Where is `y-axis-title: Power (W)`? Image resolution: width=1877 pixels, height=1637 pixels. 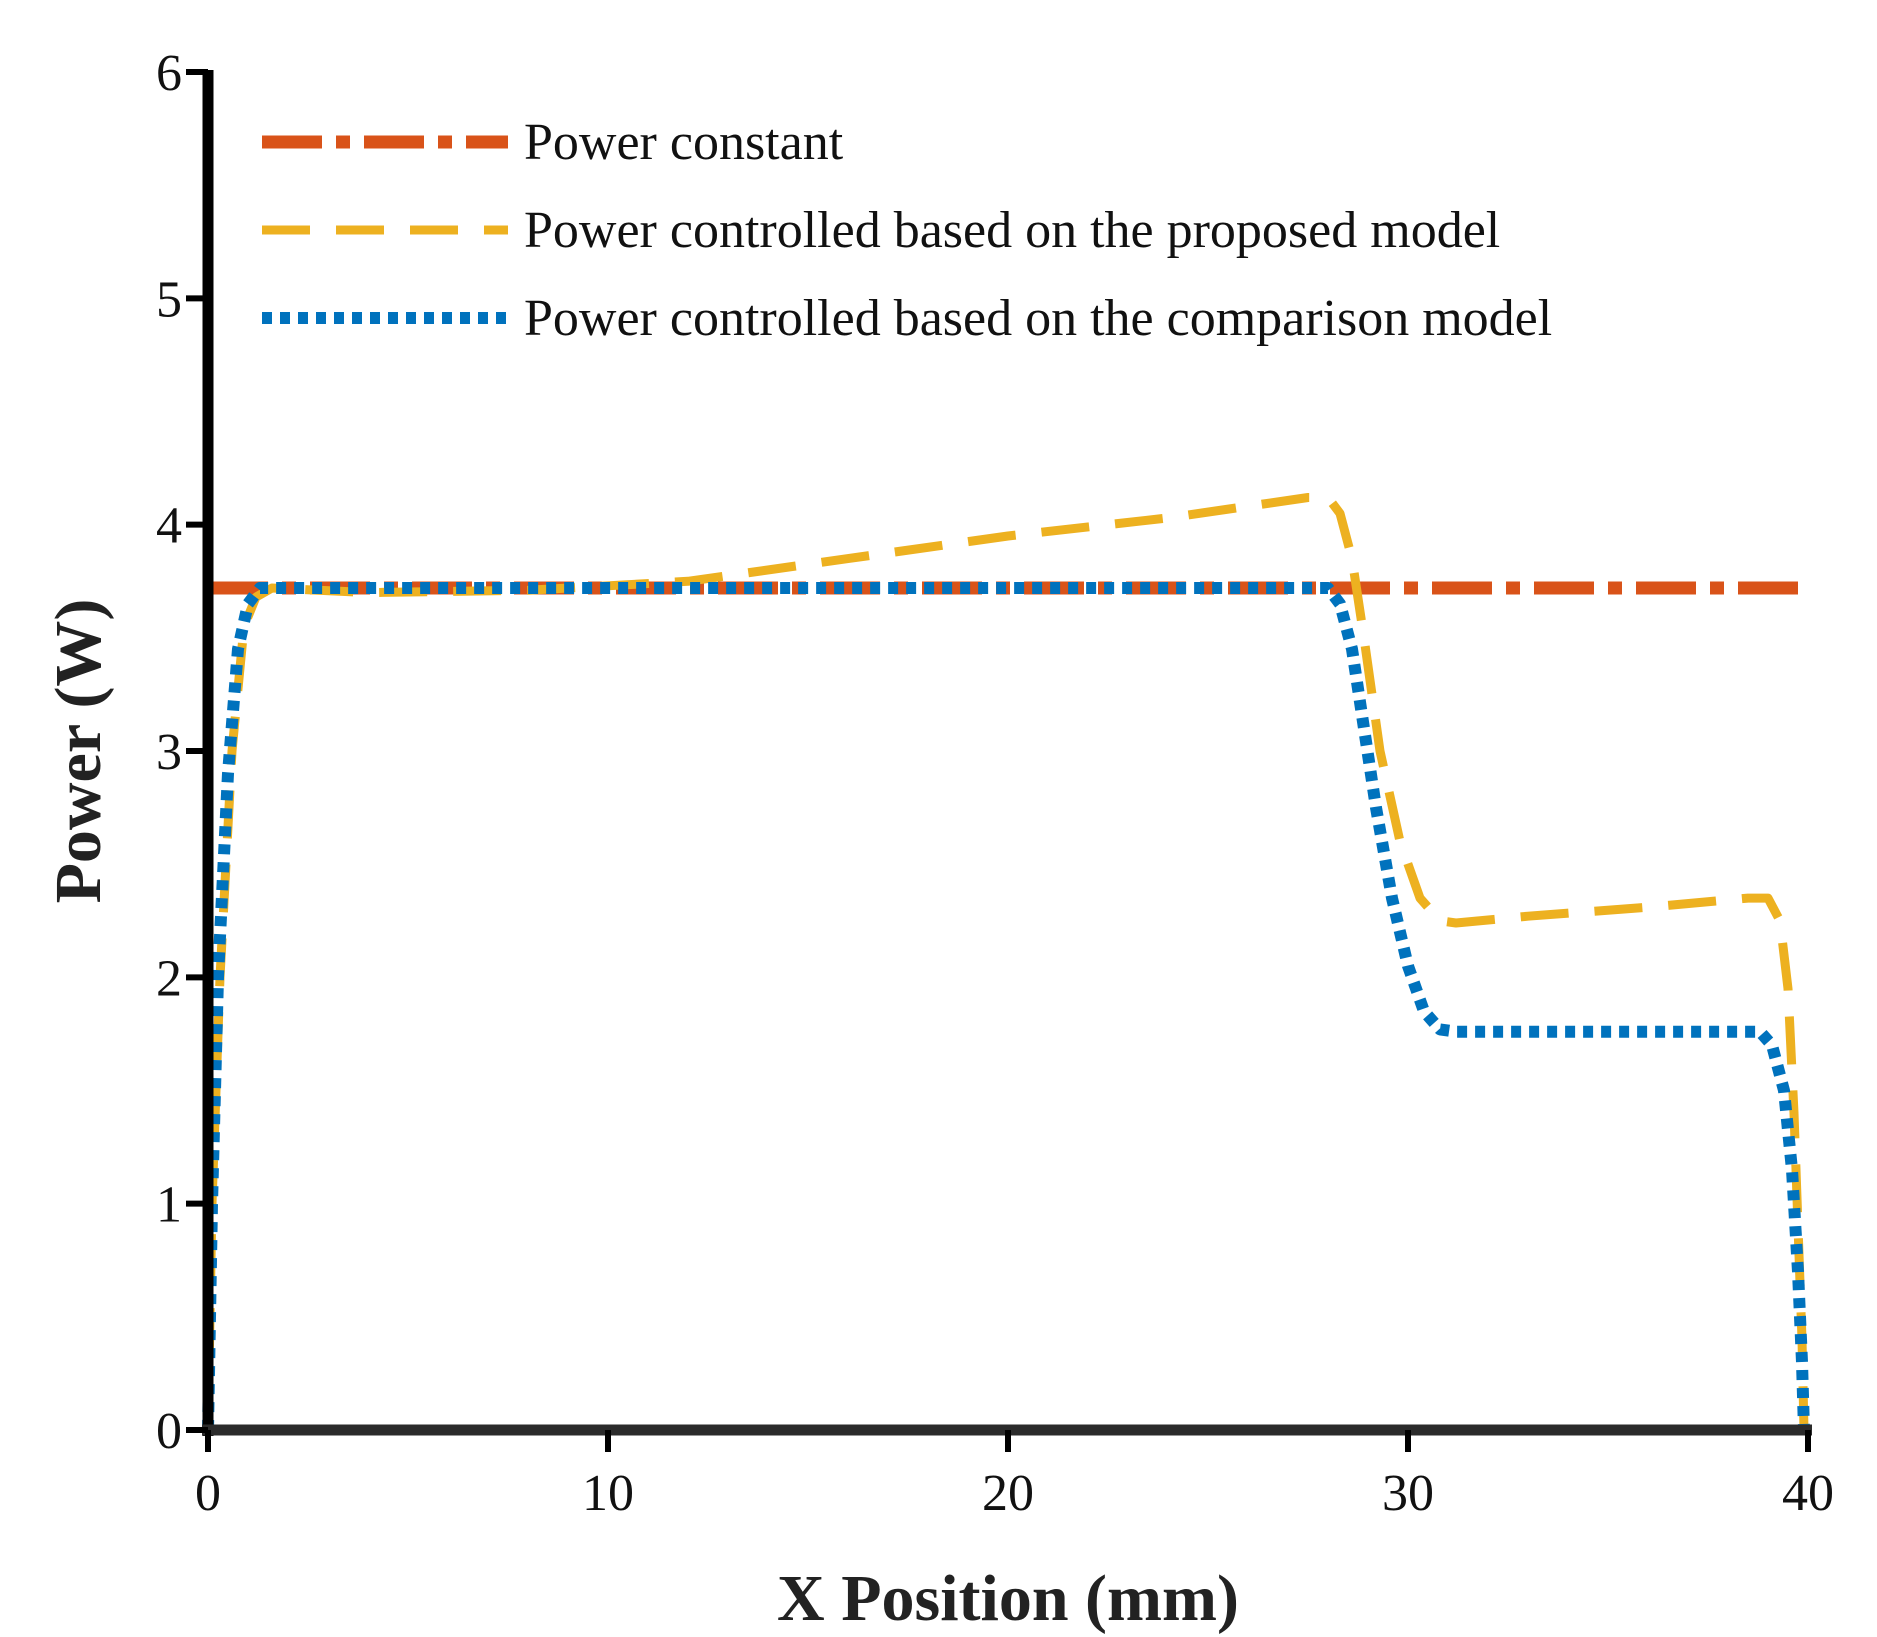 y-axis-title: Power (W) is located at coordinates (78, 751).